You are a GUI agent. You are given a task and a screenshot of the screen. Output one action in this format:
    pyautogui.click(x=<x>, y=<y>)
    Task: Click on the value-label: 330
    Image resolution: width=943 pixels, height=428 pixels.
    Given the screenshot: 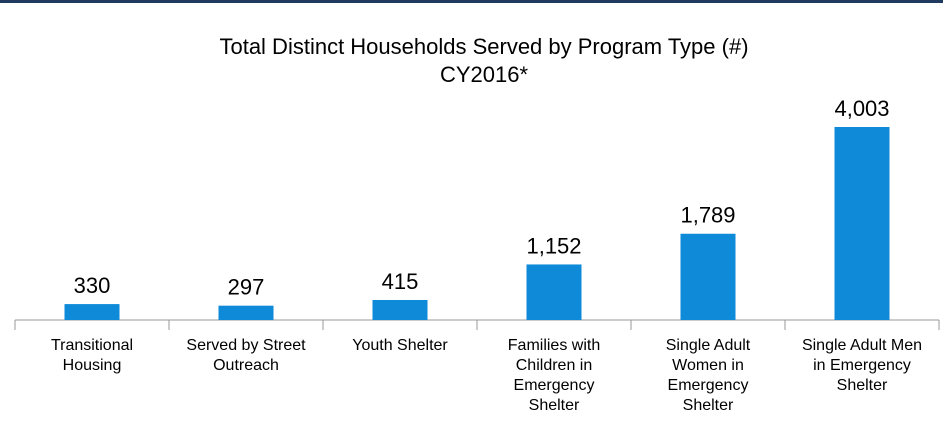 What is the action you would take?
    pyautogui.click(x=92, y=285)
    